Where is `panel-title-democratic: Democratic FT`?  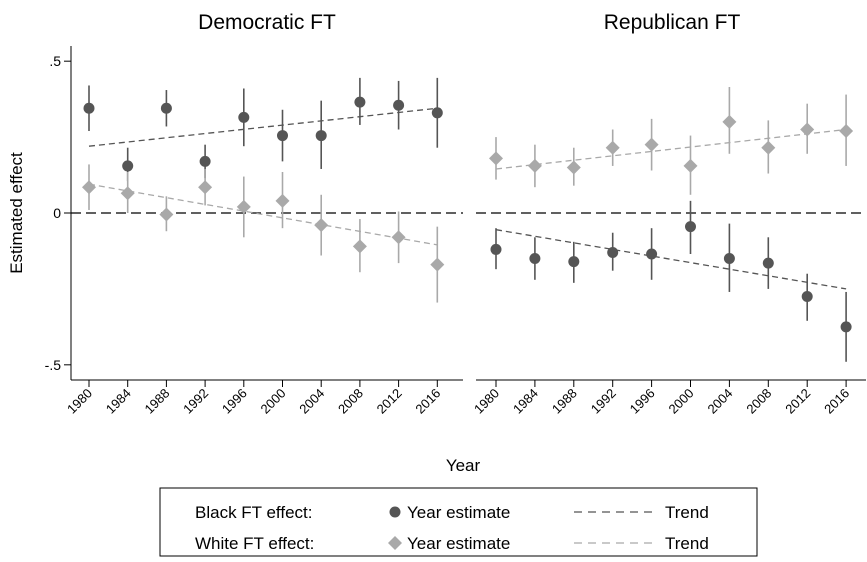
panel-title-democratic: Democratic FT is located at coordinates (267, 22).